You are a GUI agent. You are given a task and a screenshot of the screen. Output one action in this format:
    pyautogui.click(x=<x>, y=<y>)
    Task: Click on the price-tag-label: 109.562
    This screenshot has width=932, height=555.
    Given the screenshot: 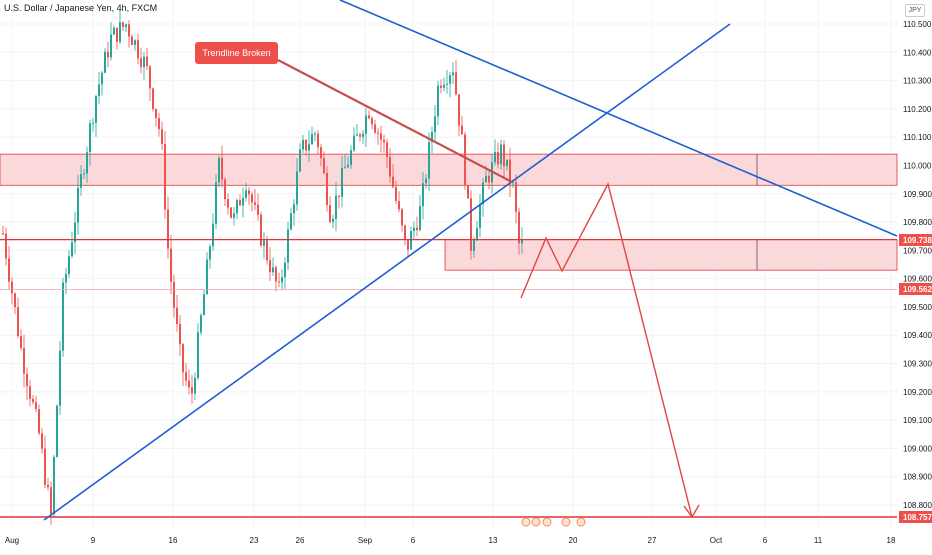 What is the action you would take?
    pyautogui.click(x=917, y=289)
    